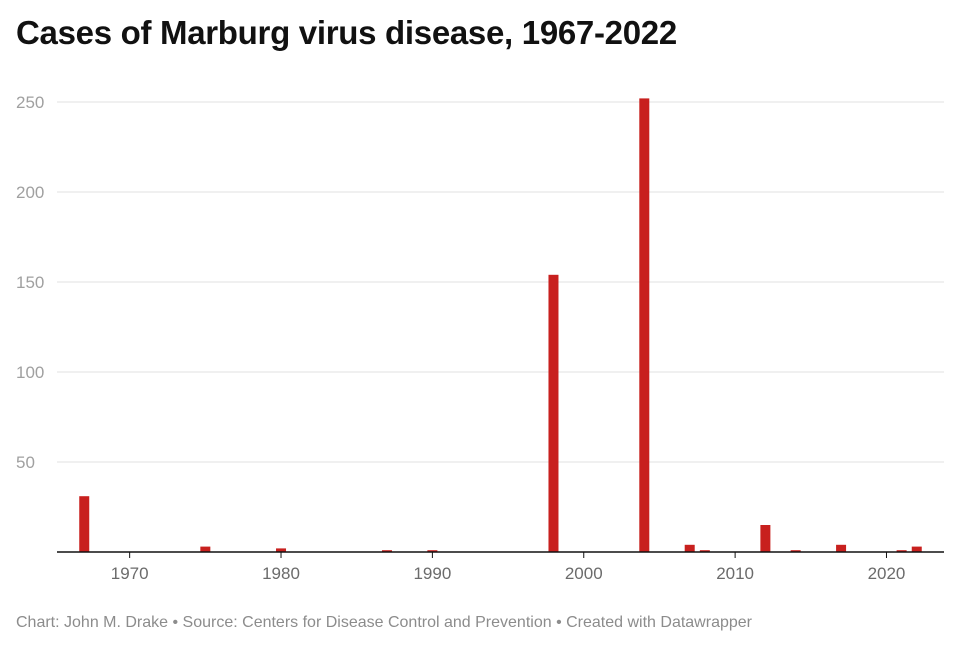 Image resolution: width=959 pixels, height=650 pixels. Describe the element at coordinates (25, 462) in the screenshot. I see `y-tick-label: 50` at that location.